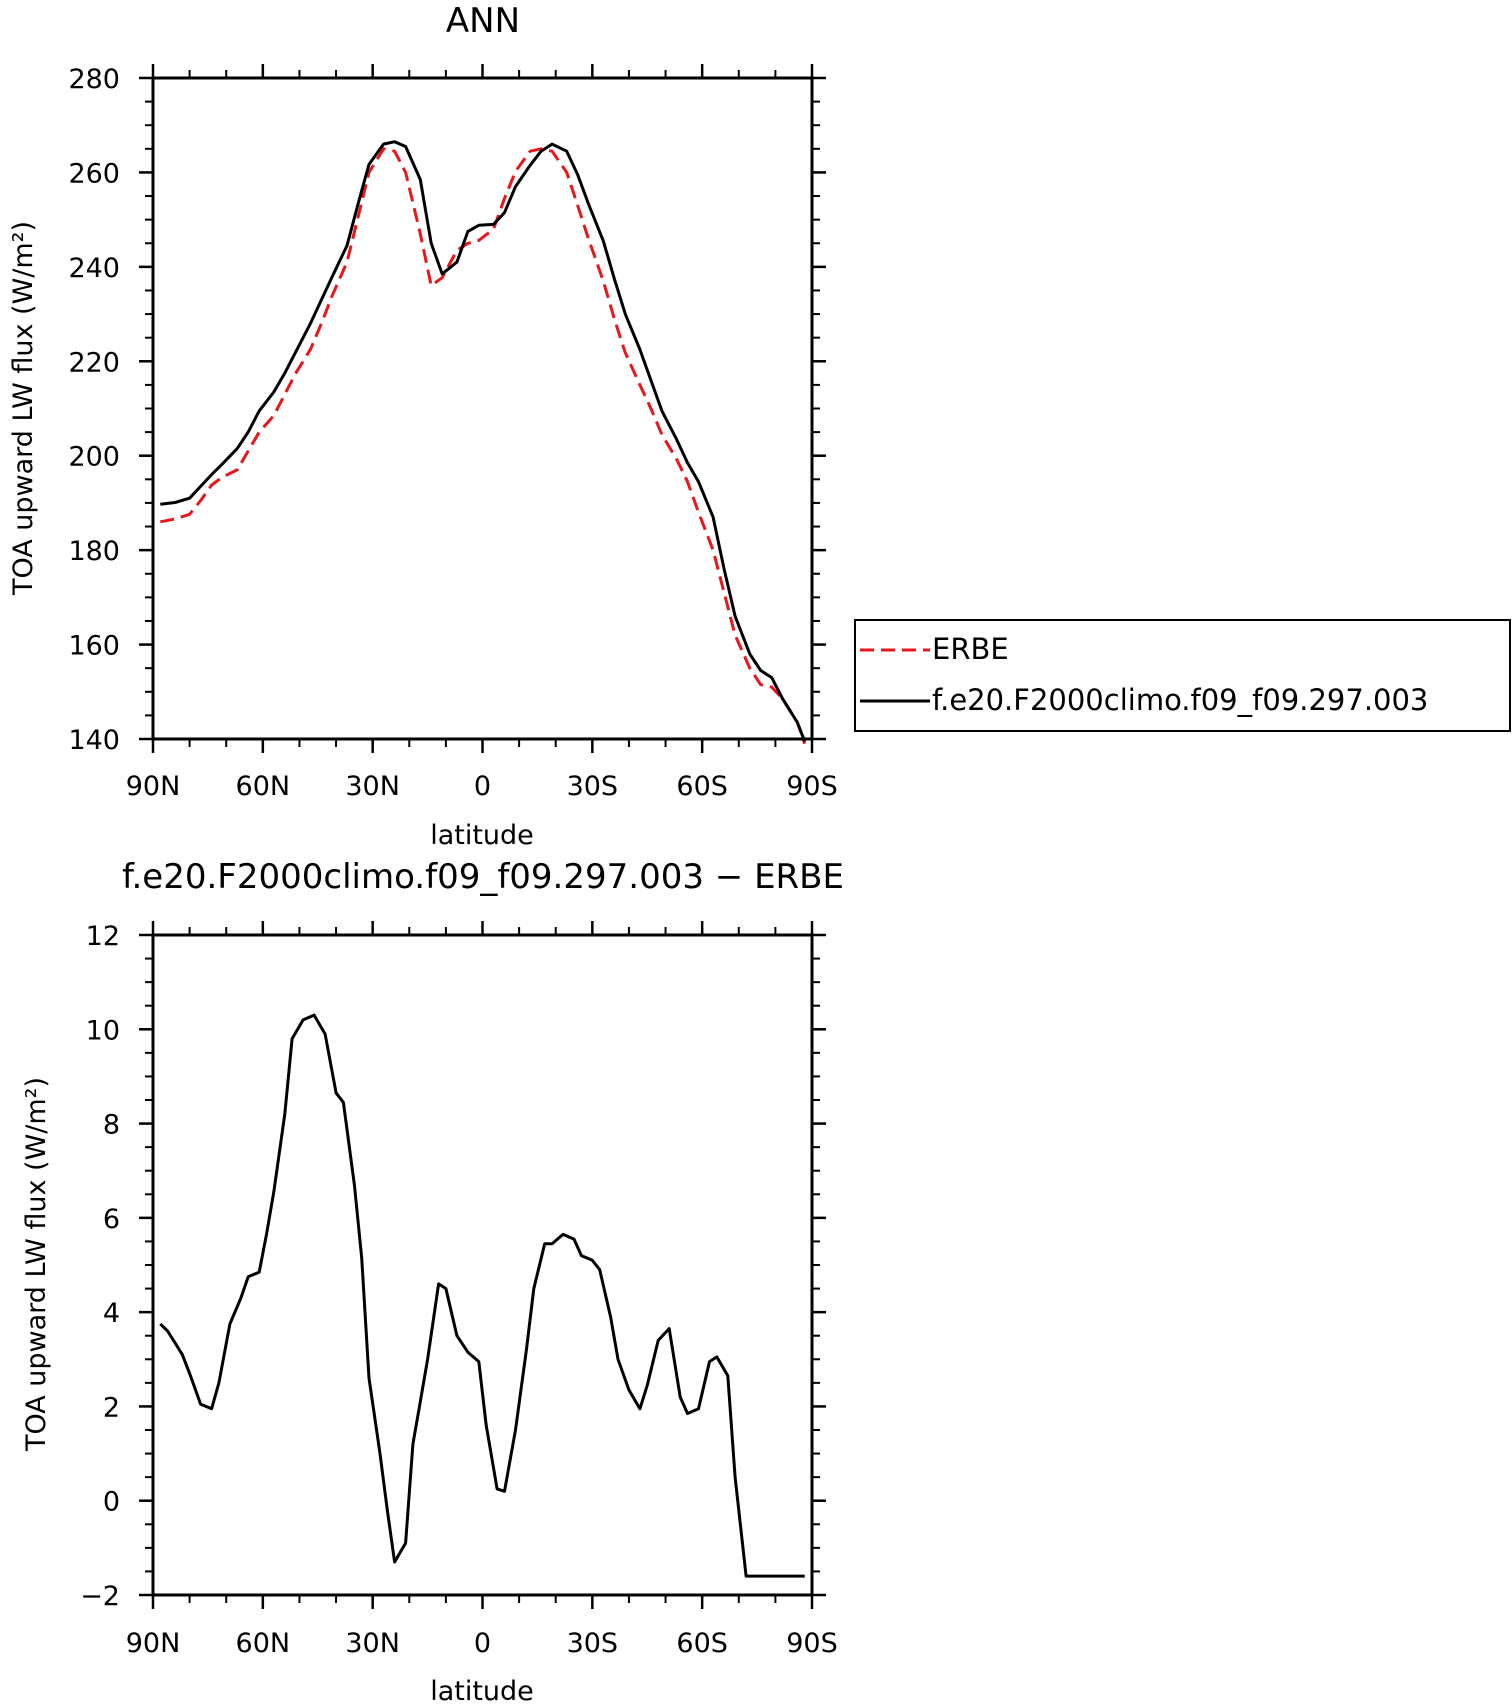  I want to click on y-tick-label: 0, so click(111, 1502).